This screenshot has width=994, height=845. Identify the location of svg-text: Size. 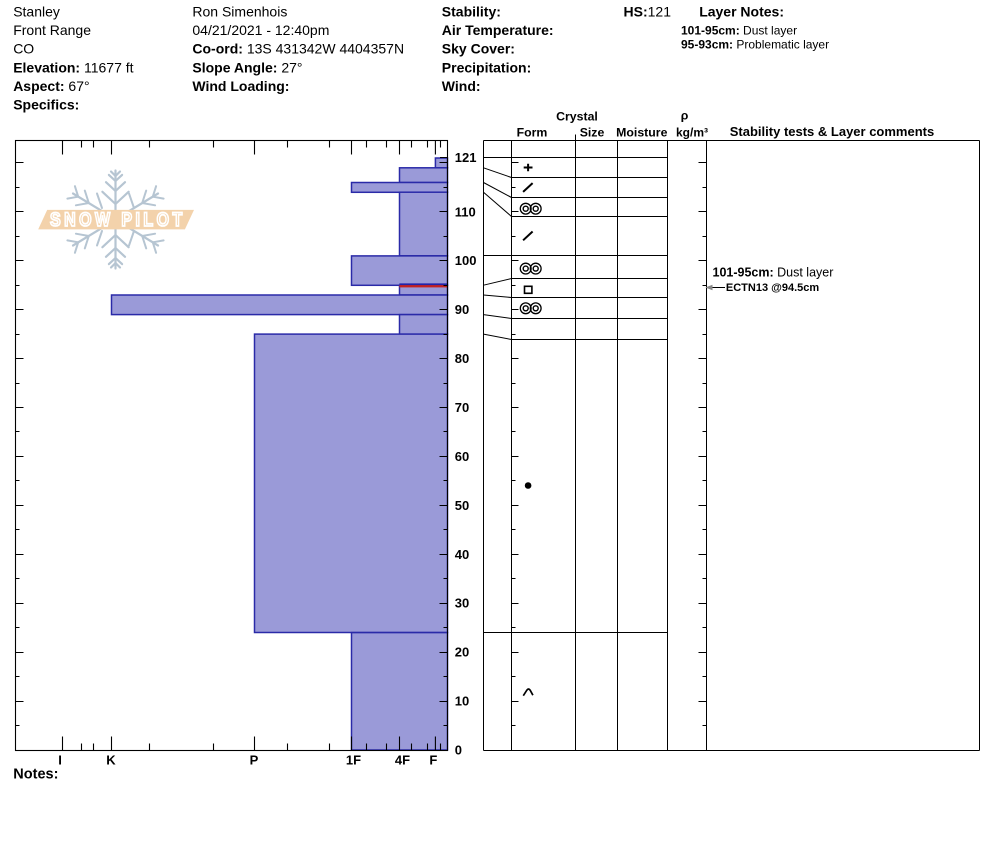
(592, 132).